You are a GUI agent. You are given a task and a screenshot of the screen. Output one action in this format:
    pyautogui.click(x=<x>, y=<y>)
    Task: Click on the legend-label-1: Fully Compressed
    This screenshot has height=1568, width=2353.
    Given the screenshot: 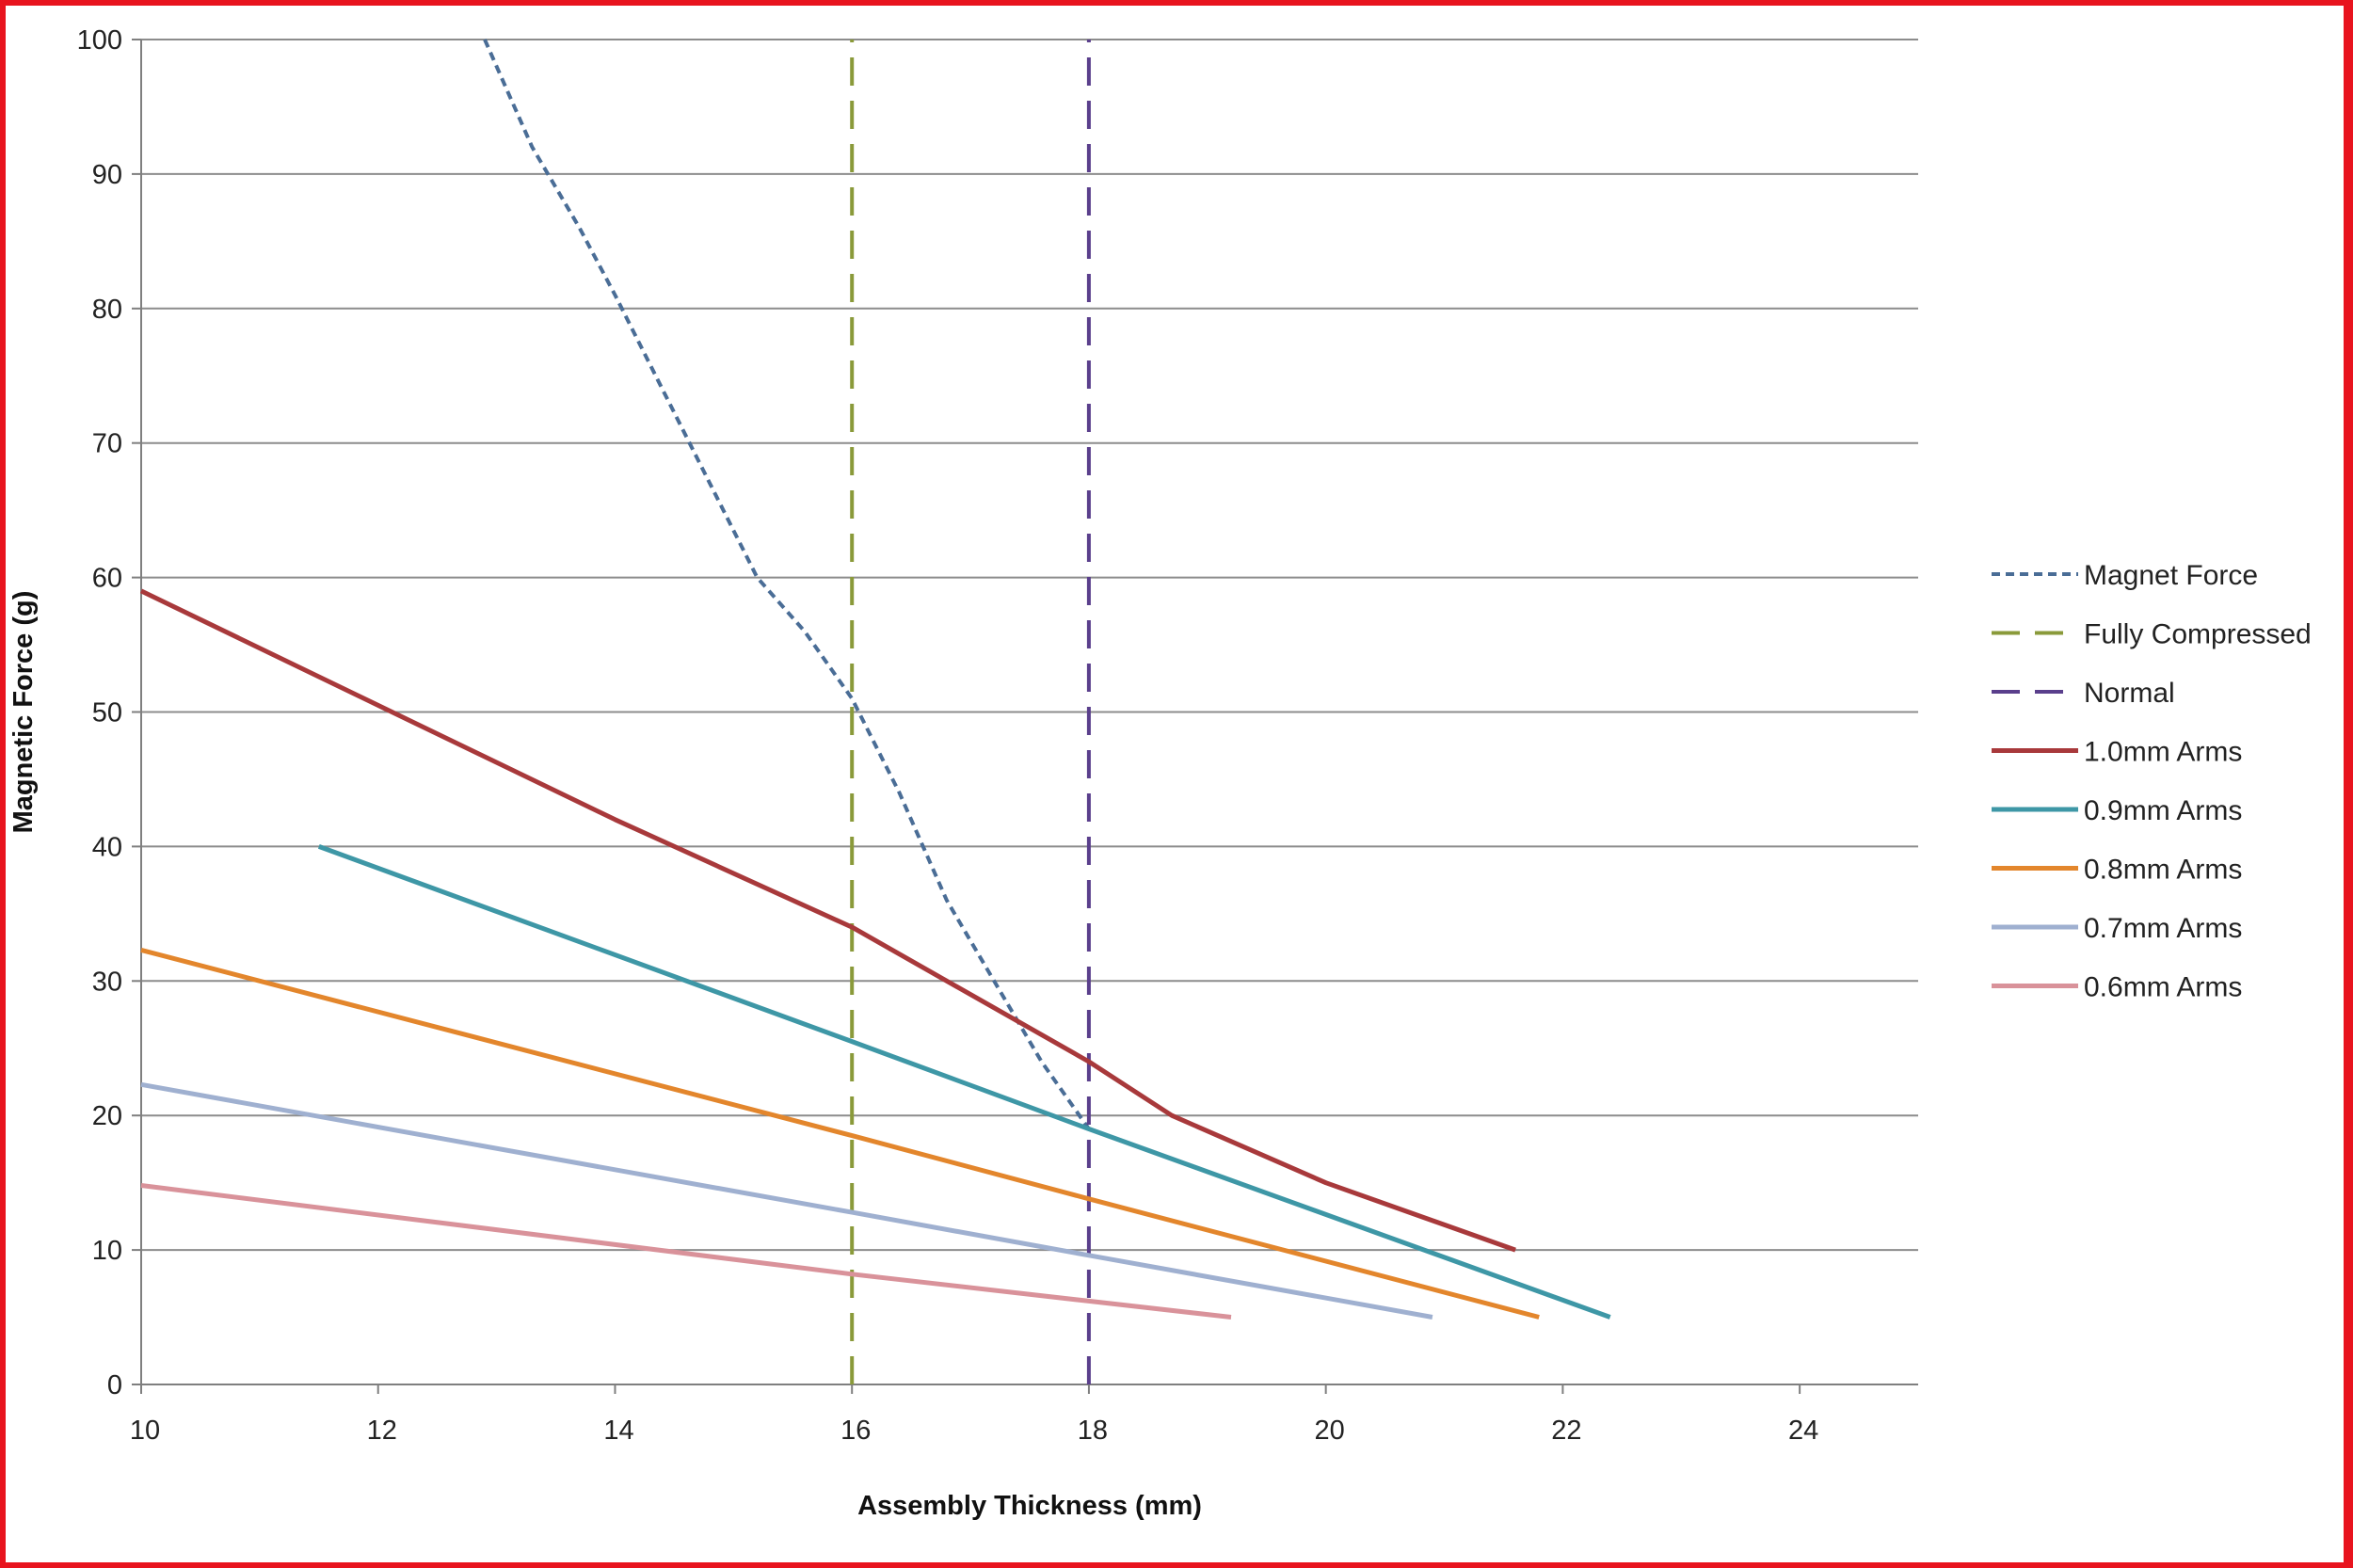 What is the action you would take?
    pyautogui.click(x=2198, y=634)
    